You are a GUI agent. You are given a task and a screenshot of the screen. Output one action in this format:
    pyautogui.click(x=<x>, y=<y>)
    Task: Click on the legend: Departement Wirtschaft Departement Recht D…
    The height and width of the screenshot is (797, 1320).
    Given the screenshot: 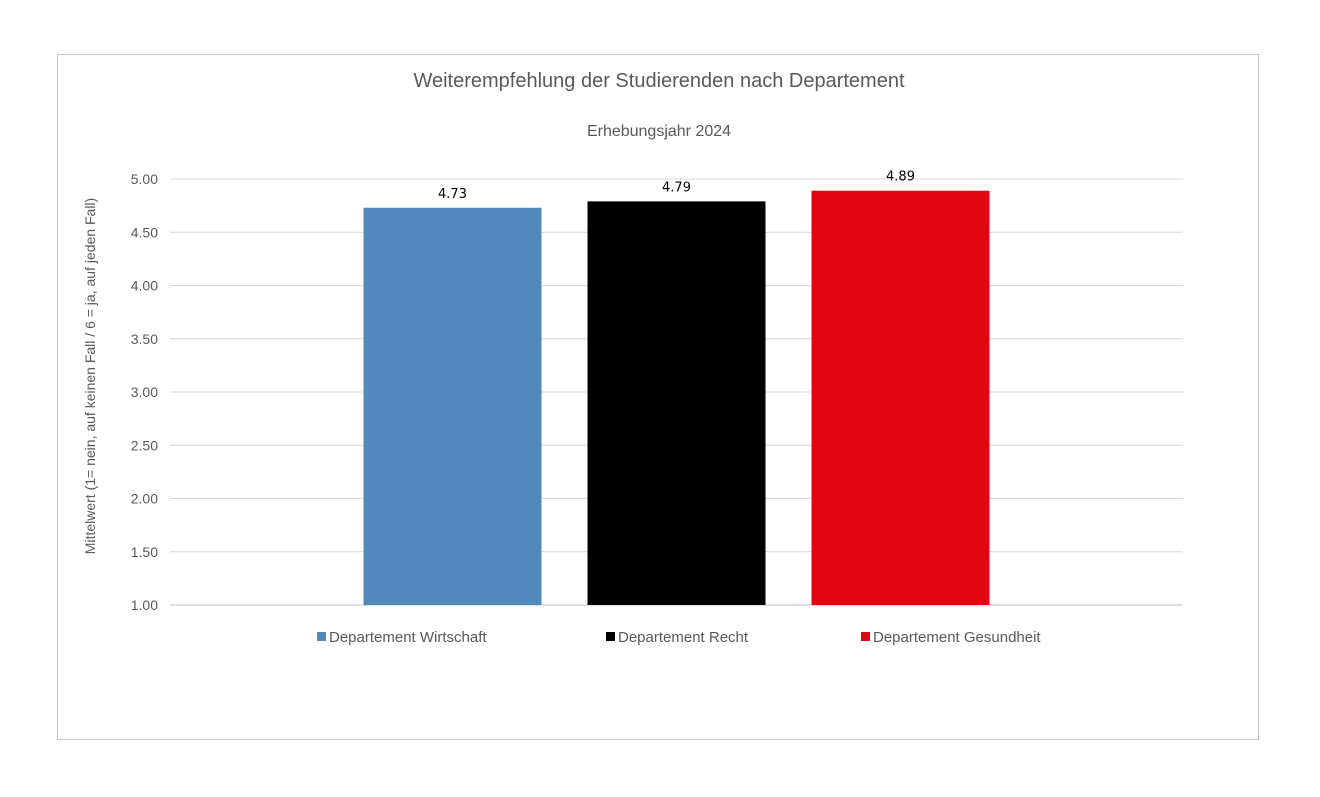 What is the action you would take?
    pyautogui.click(x=679, y=637)
    